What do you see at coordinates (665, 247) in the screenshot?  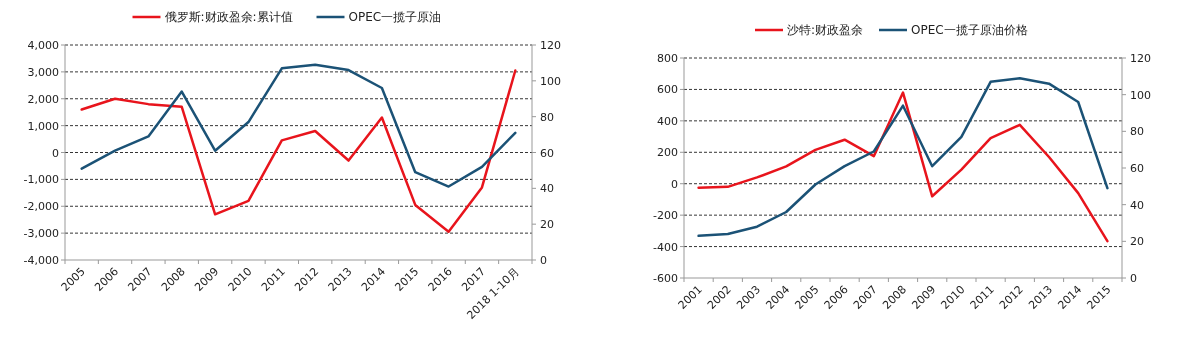 I see `y-tick-label: -400` at bounding box center [665, 247].